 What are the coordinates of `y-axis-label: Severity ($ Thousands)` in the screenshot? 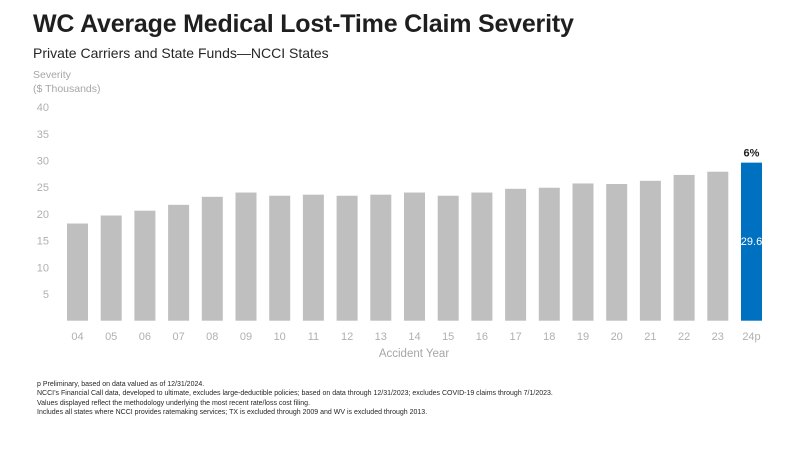 It's located at (67, 82).